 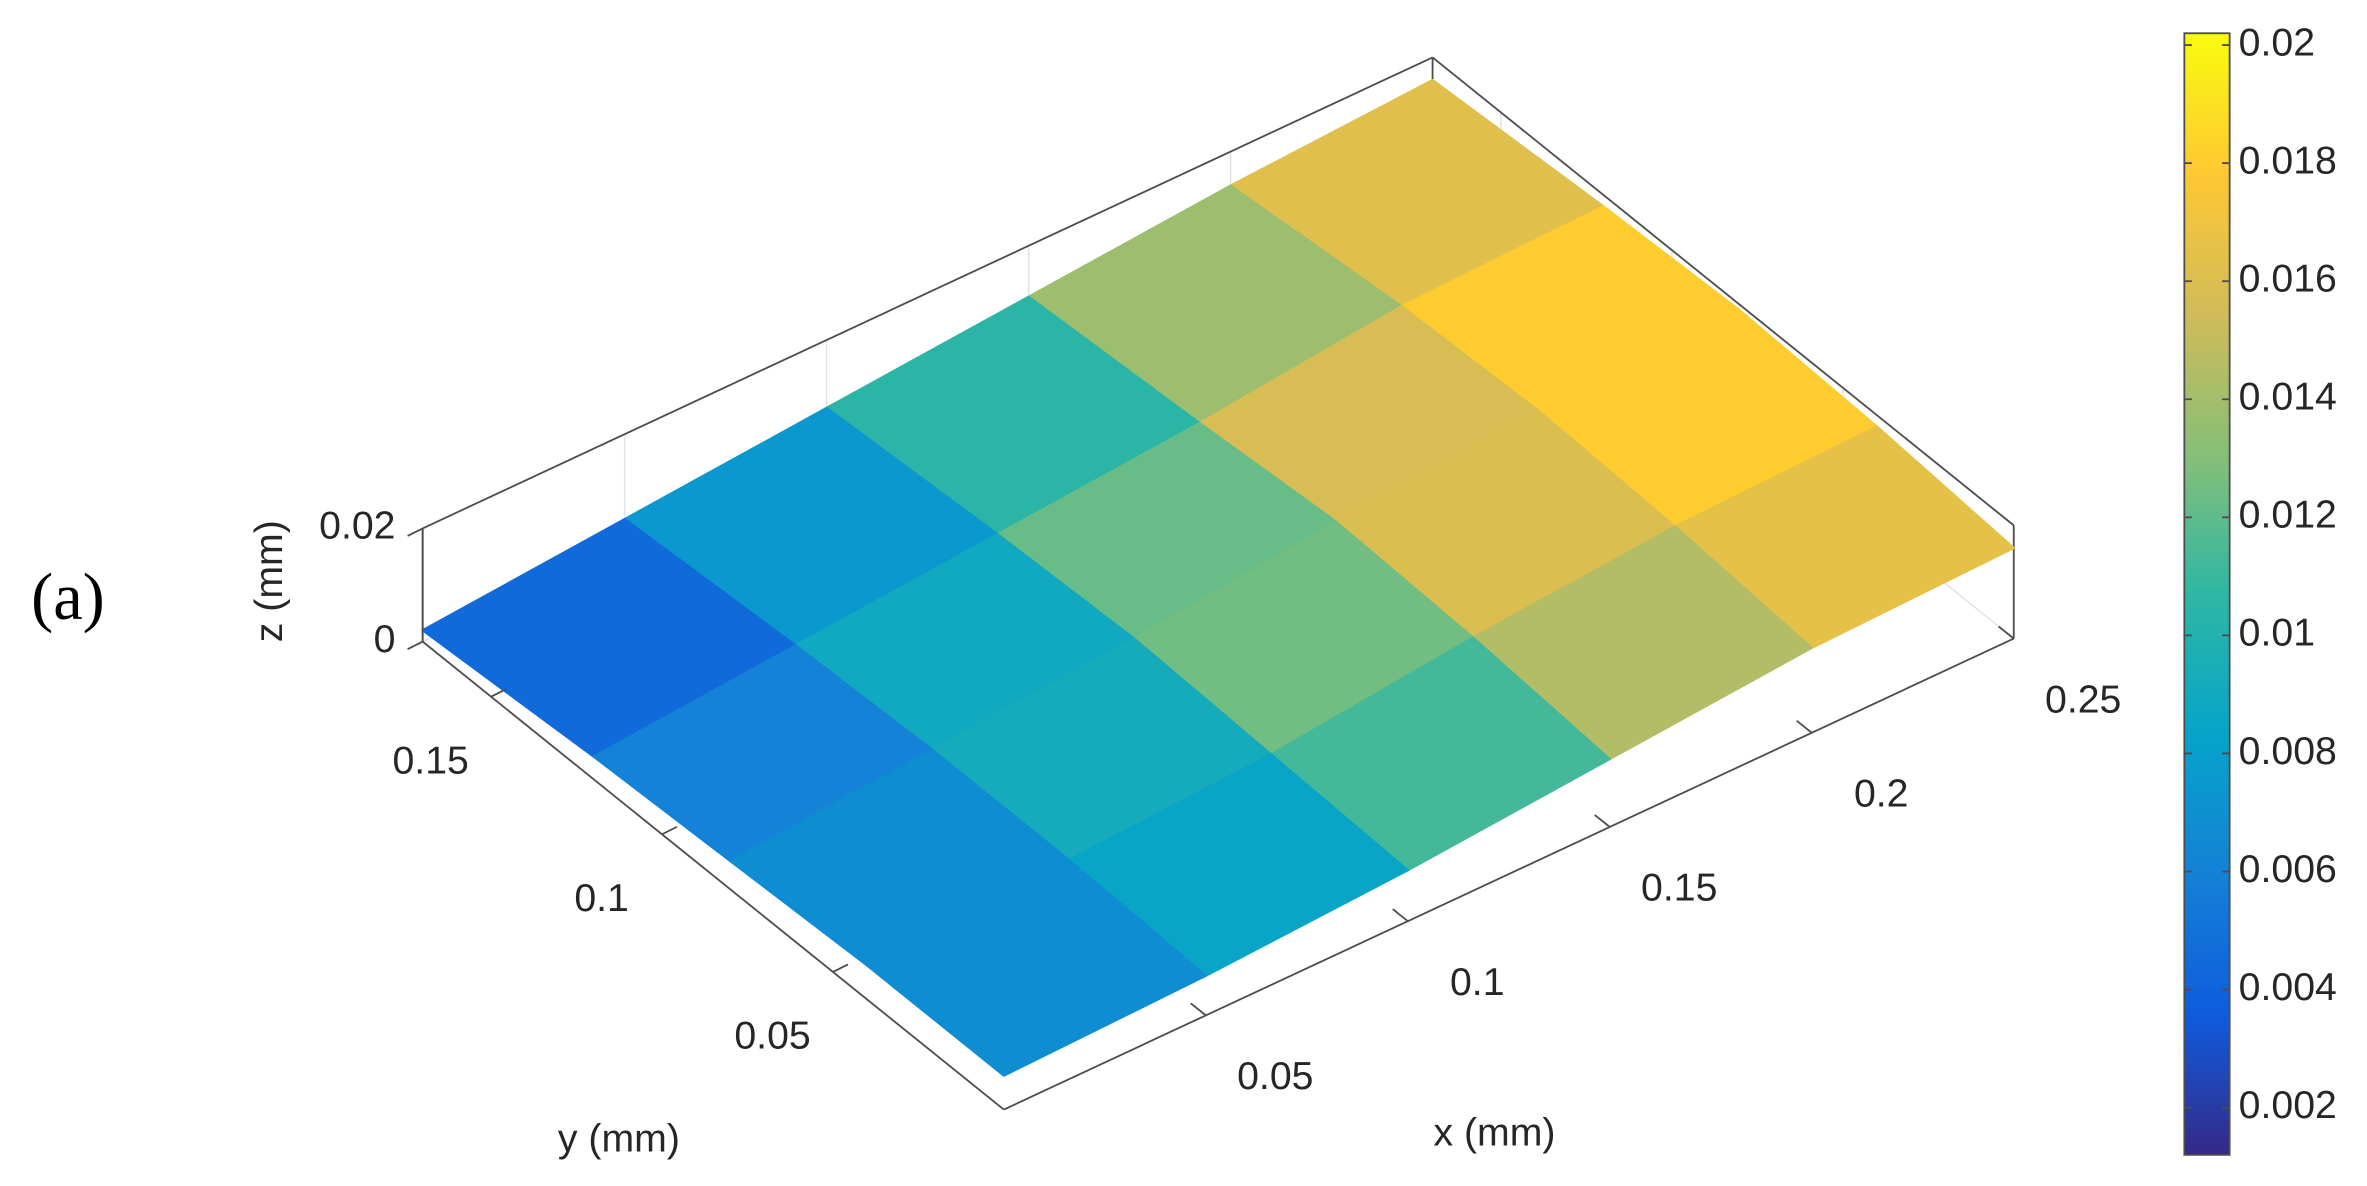 What do you see at coordinates (713, 875) in the screenshot?
I see `y-axis-line` at bounding box center [713, 875].